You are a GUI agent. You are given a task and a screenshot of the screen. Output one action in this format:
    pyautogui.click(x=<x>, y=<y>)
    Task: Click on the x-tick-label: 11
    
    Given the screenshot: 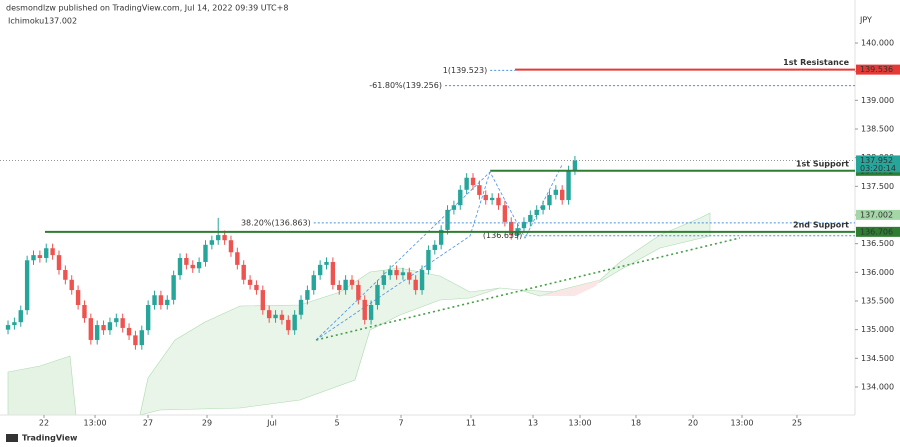 What is the action you would take?
    pyautogui.click(x=471, y=423)
    